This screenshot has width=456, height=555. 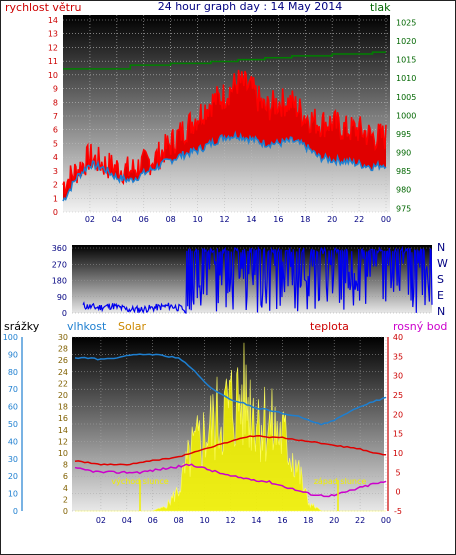 I want to click on rain-tick-label: 60, so click(x=13, y=407).